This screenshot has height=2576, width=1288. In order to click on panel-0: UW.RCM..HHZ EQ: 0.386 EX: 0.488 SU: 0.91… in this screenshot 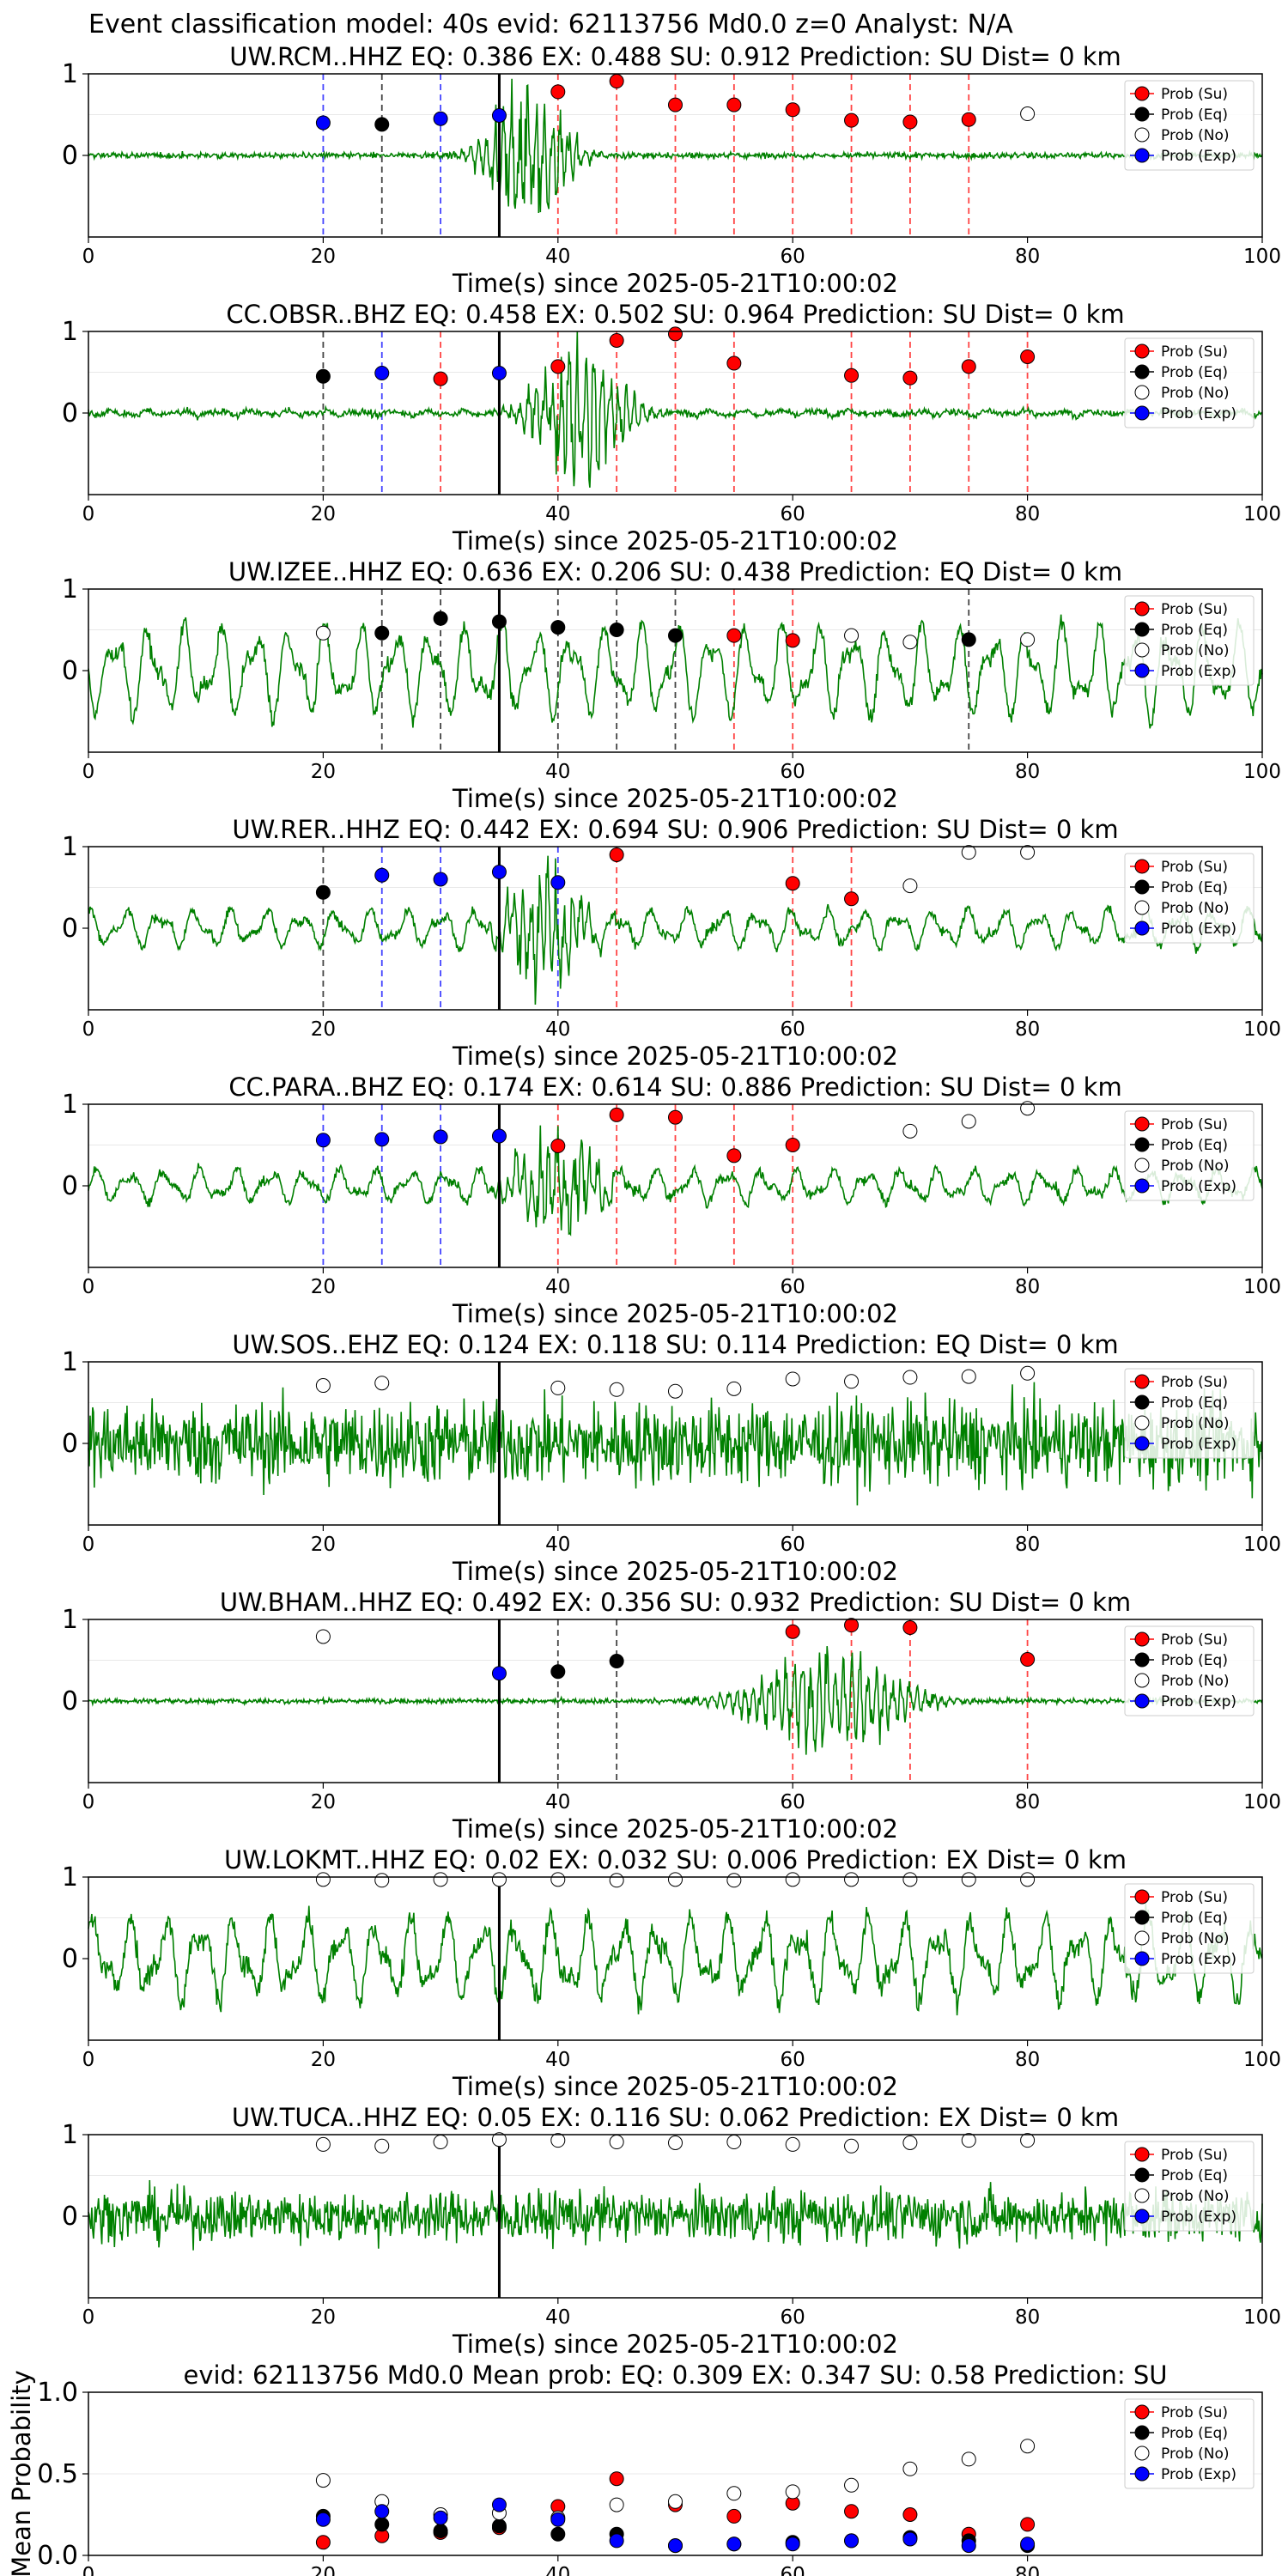, I will do `click(671, 170)`.